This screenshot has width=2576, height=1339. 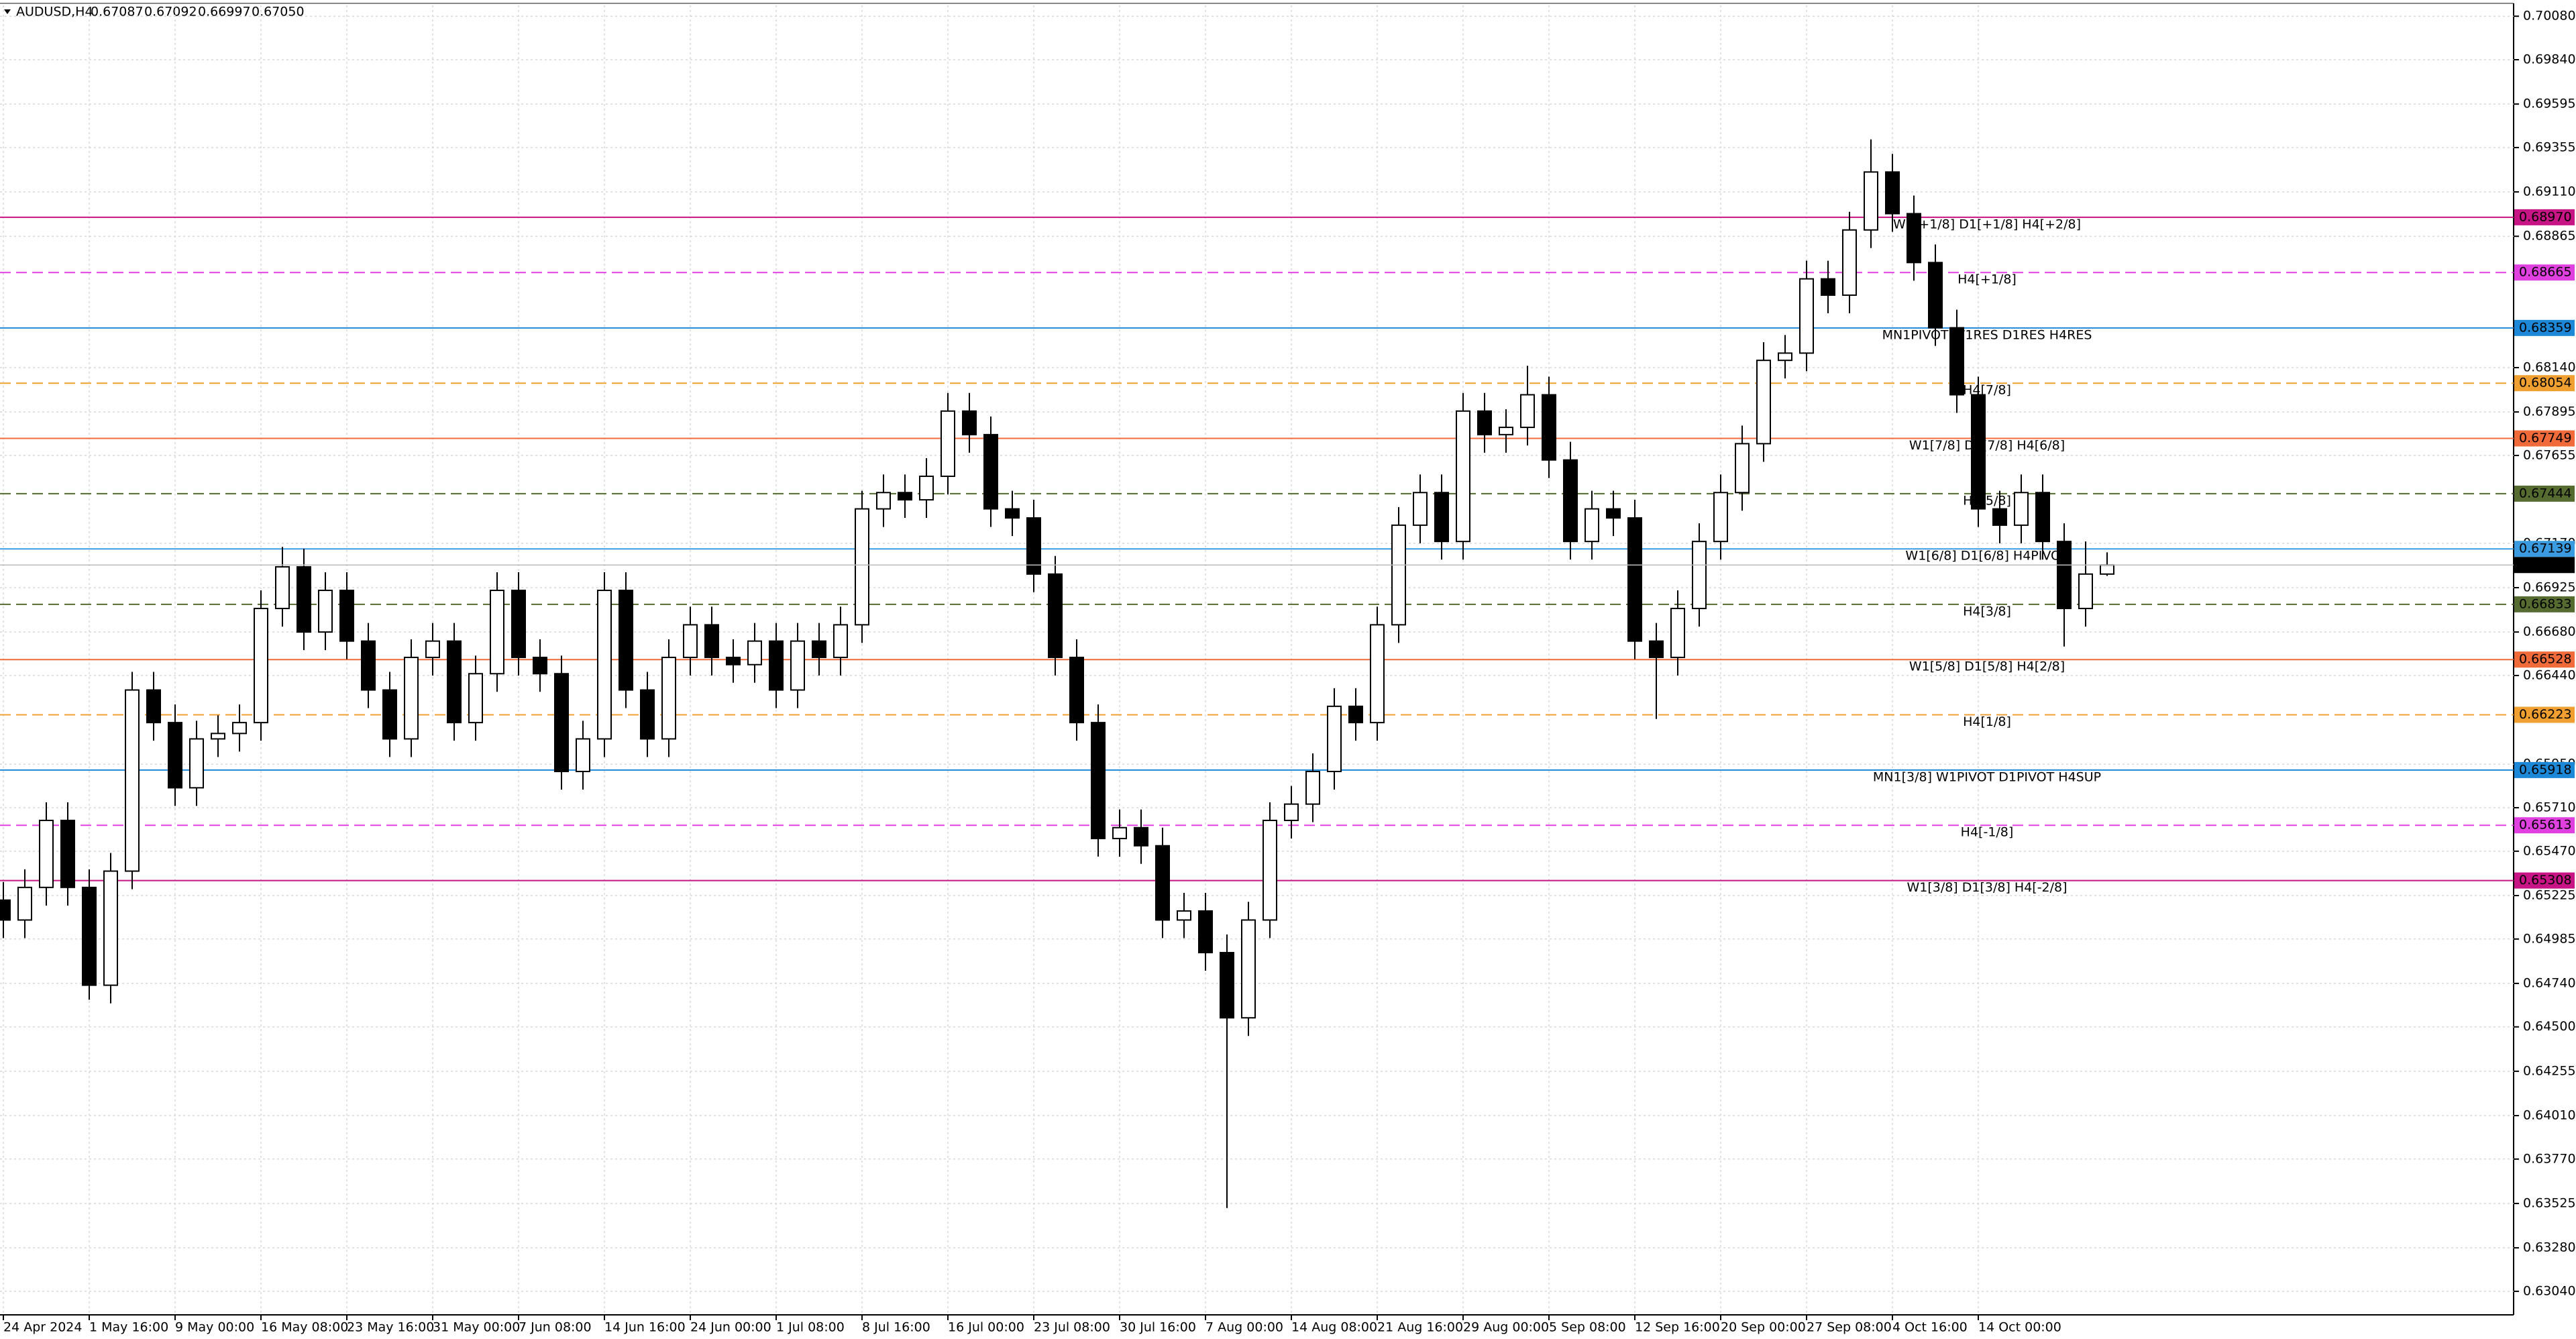 What do you see at coordinates (1158, 1327) in the screenshot?
I see `x-tick-label: 30 Jul 16:00` at bounding box center [1158, 1327].